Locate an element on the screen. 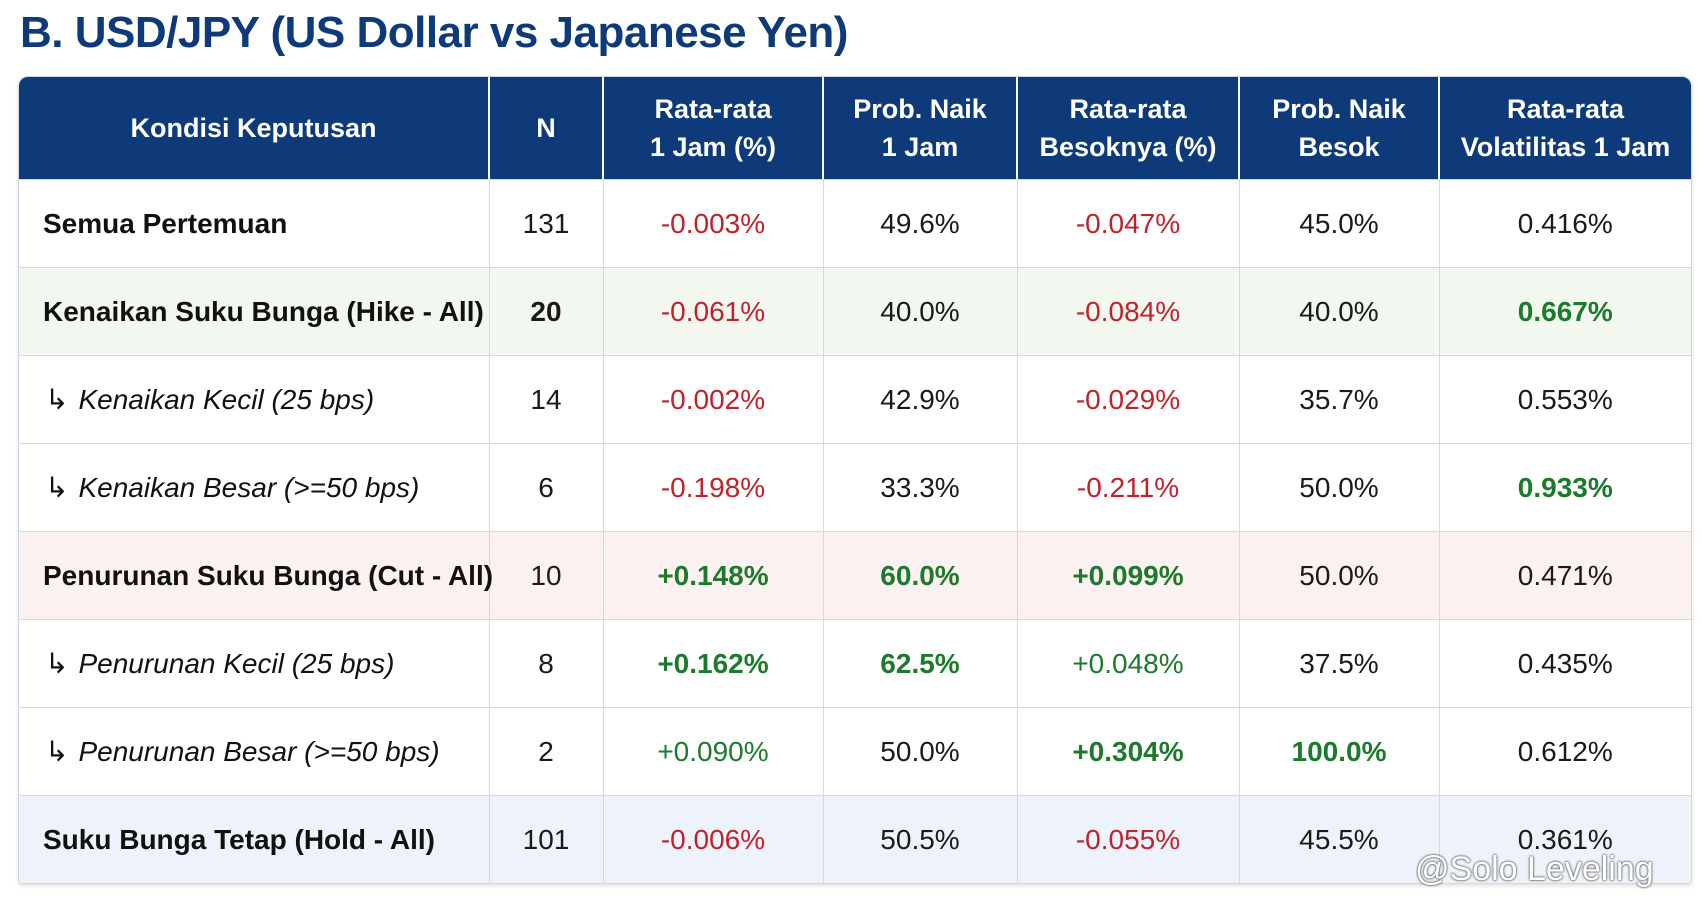 The height and width of the screenshot is (922, 1706). table-cell: 45.0% is located at coordinates (1339, 223).